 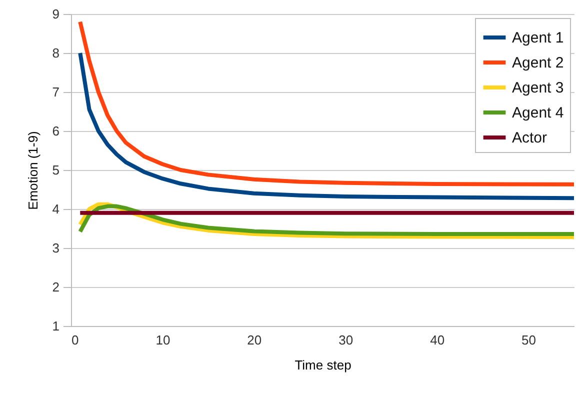 What do you see at coordinates (163, 340) in the screenshot?
I see `x-tick-label: 10` at bounding box center [163, 340].